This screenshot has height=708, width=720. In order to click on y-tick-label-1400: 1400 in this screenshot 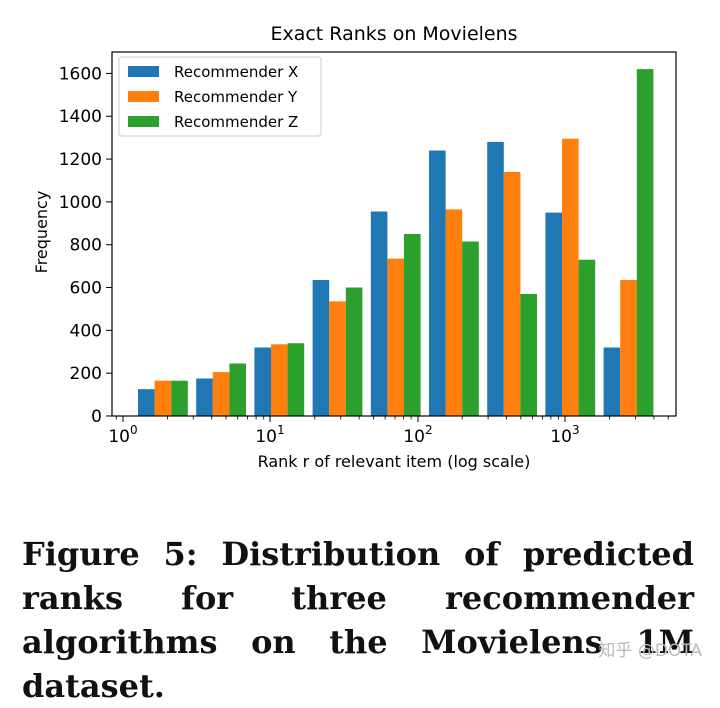, I will do `click(80, 117)`.